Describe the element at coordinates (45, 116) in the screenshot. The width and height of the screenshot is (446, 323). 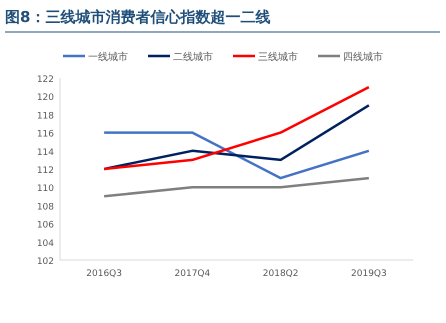
I see `y-tick-label: 118` at that location.